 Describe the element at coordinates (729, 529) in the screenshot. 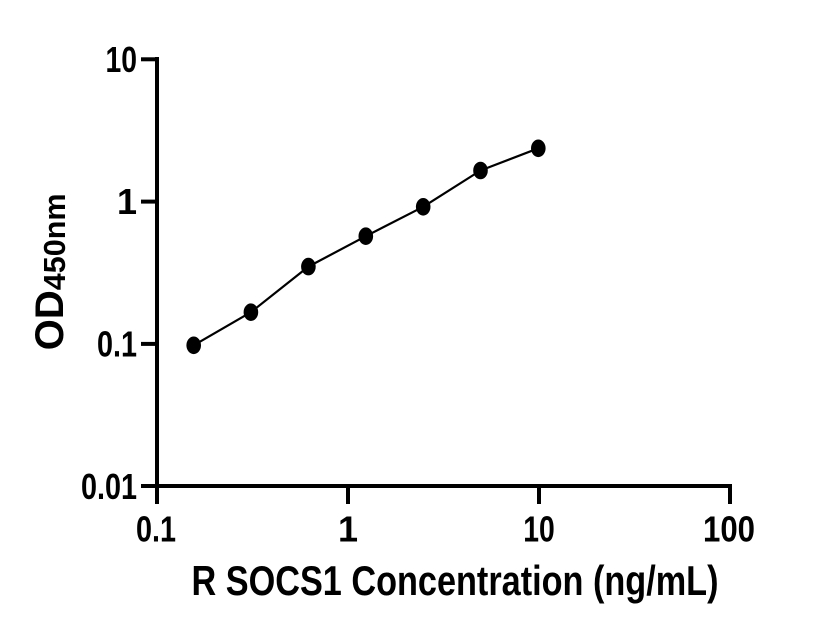

I see `svg-text: 100` at that location.